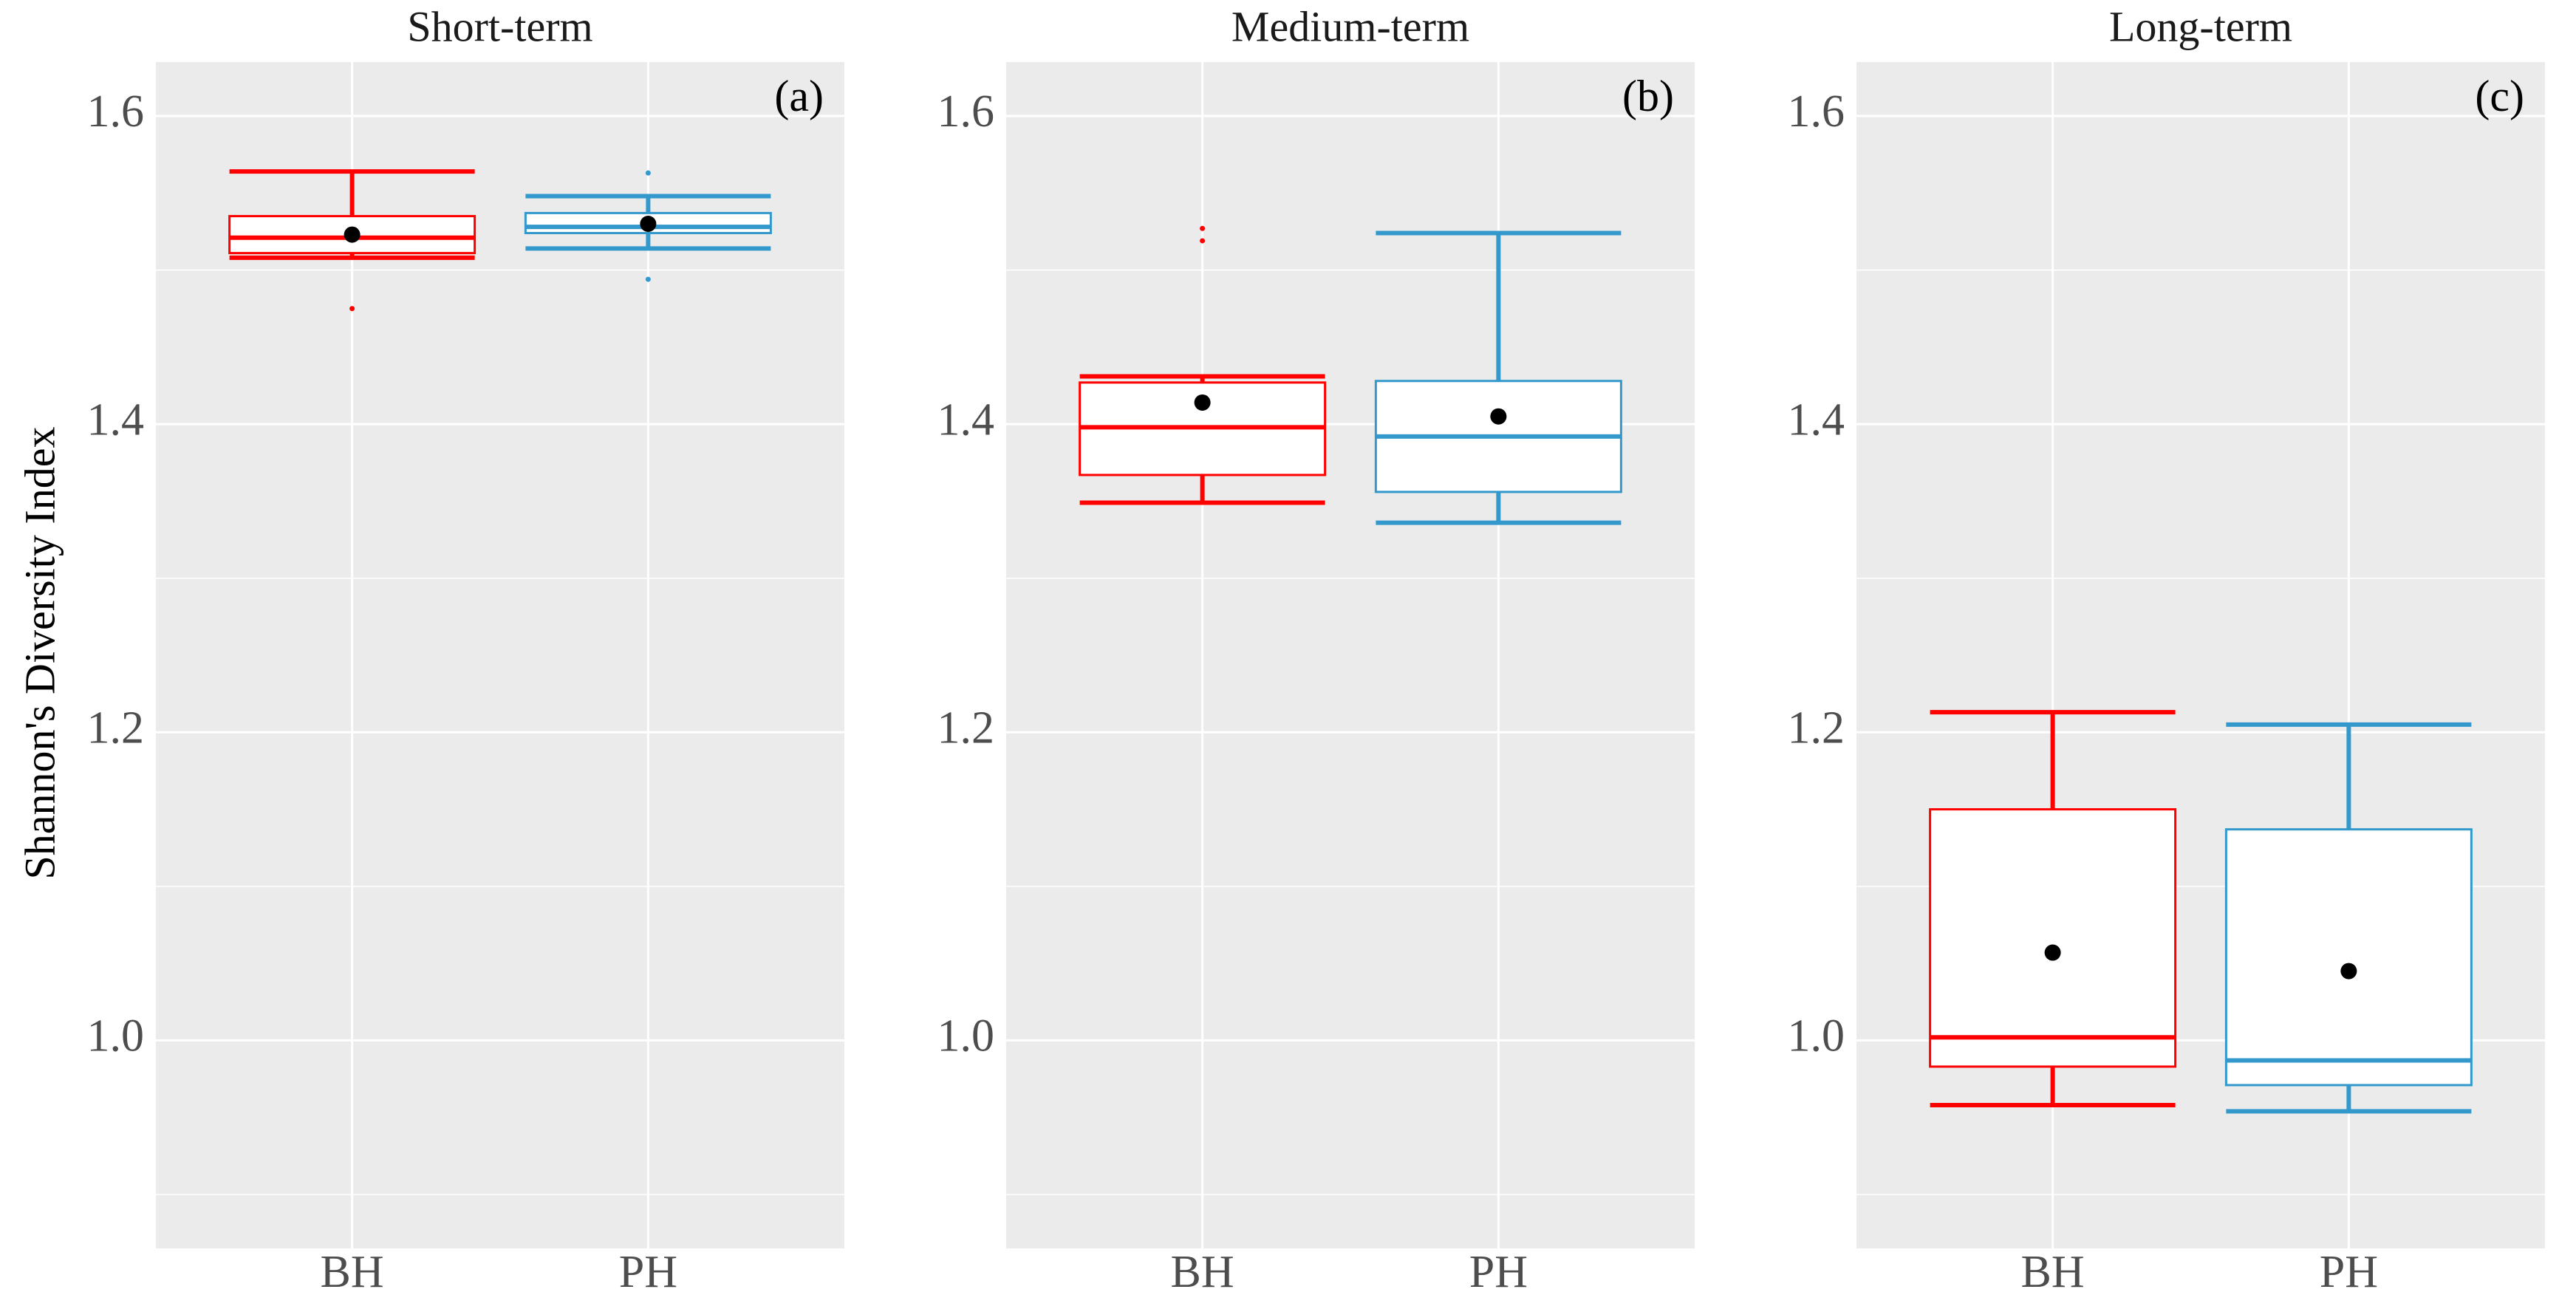 The image size is (2576, 1309). I want to click on y-axis-title: Shannon's Diversity Index, so click(40, 653).